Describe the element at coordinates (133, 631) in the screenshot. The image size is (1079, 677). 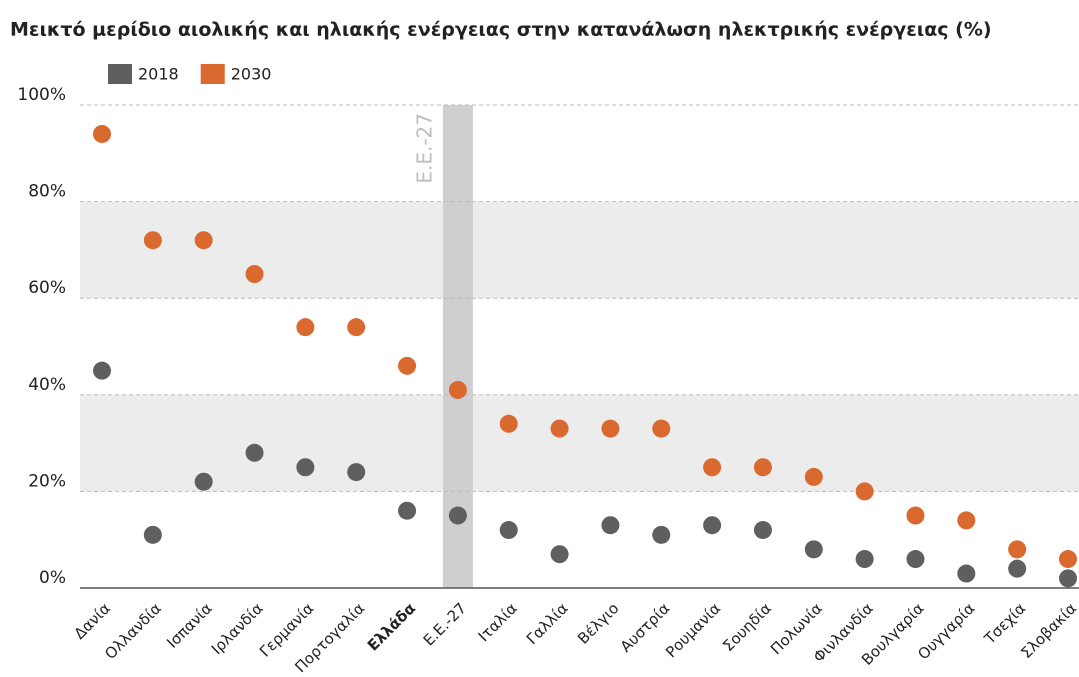
I see `x-tick-label: Ολλανδία` at that location.